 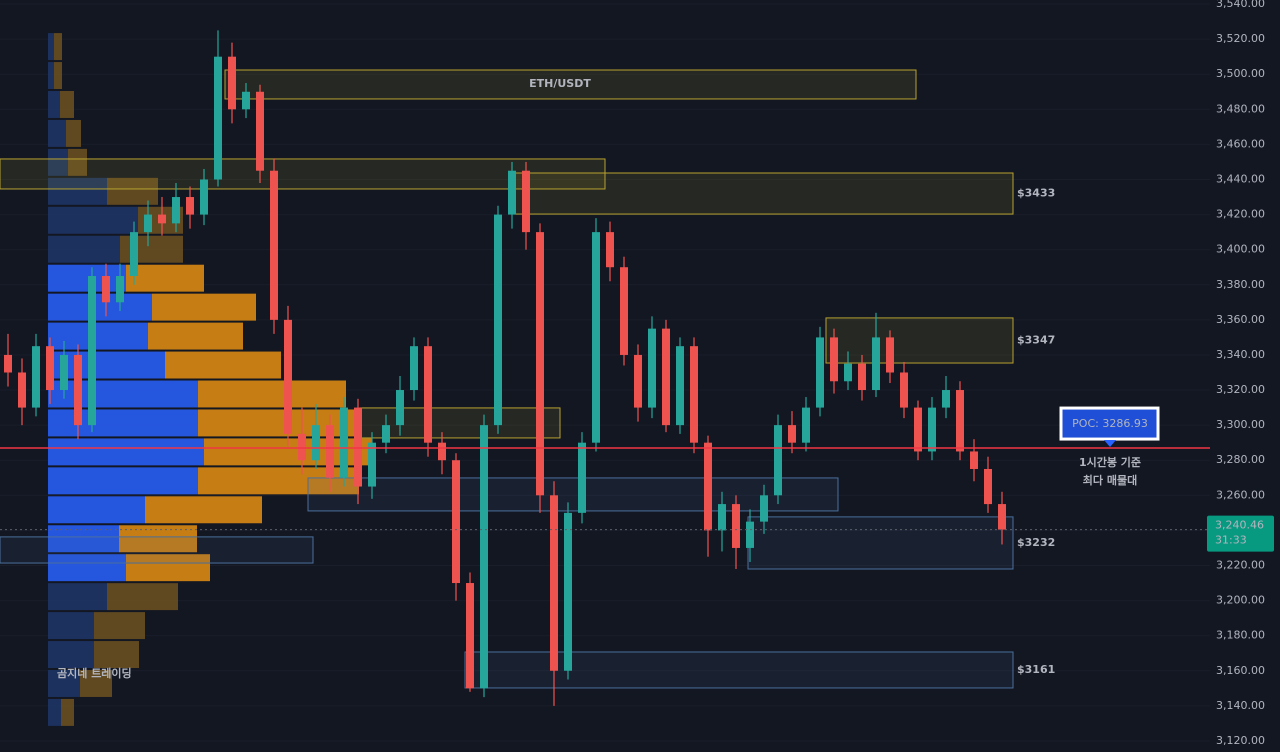 What do you see at coordinates (1240, 38) in the screenshot?
I see `y-tick-label: 3,520.00` at bounding box center [1240, 38].